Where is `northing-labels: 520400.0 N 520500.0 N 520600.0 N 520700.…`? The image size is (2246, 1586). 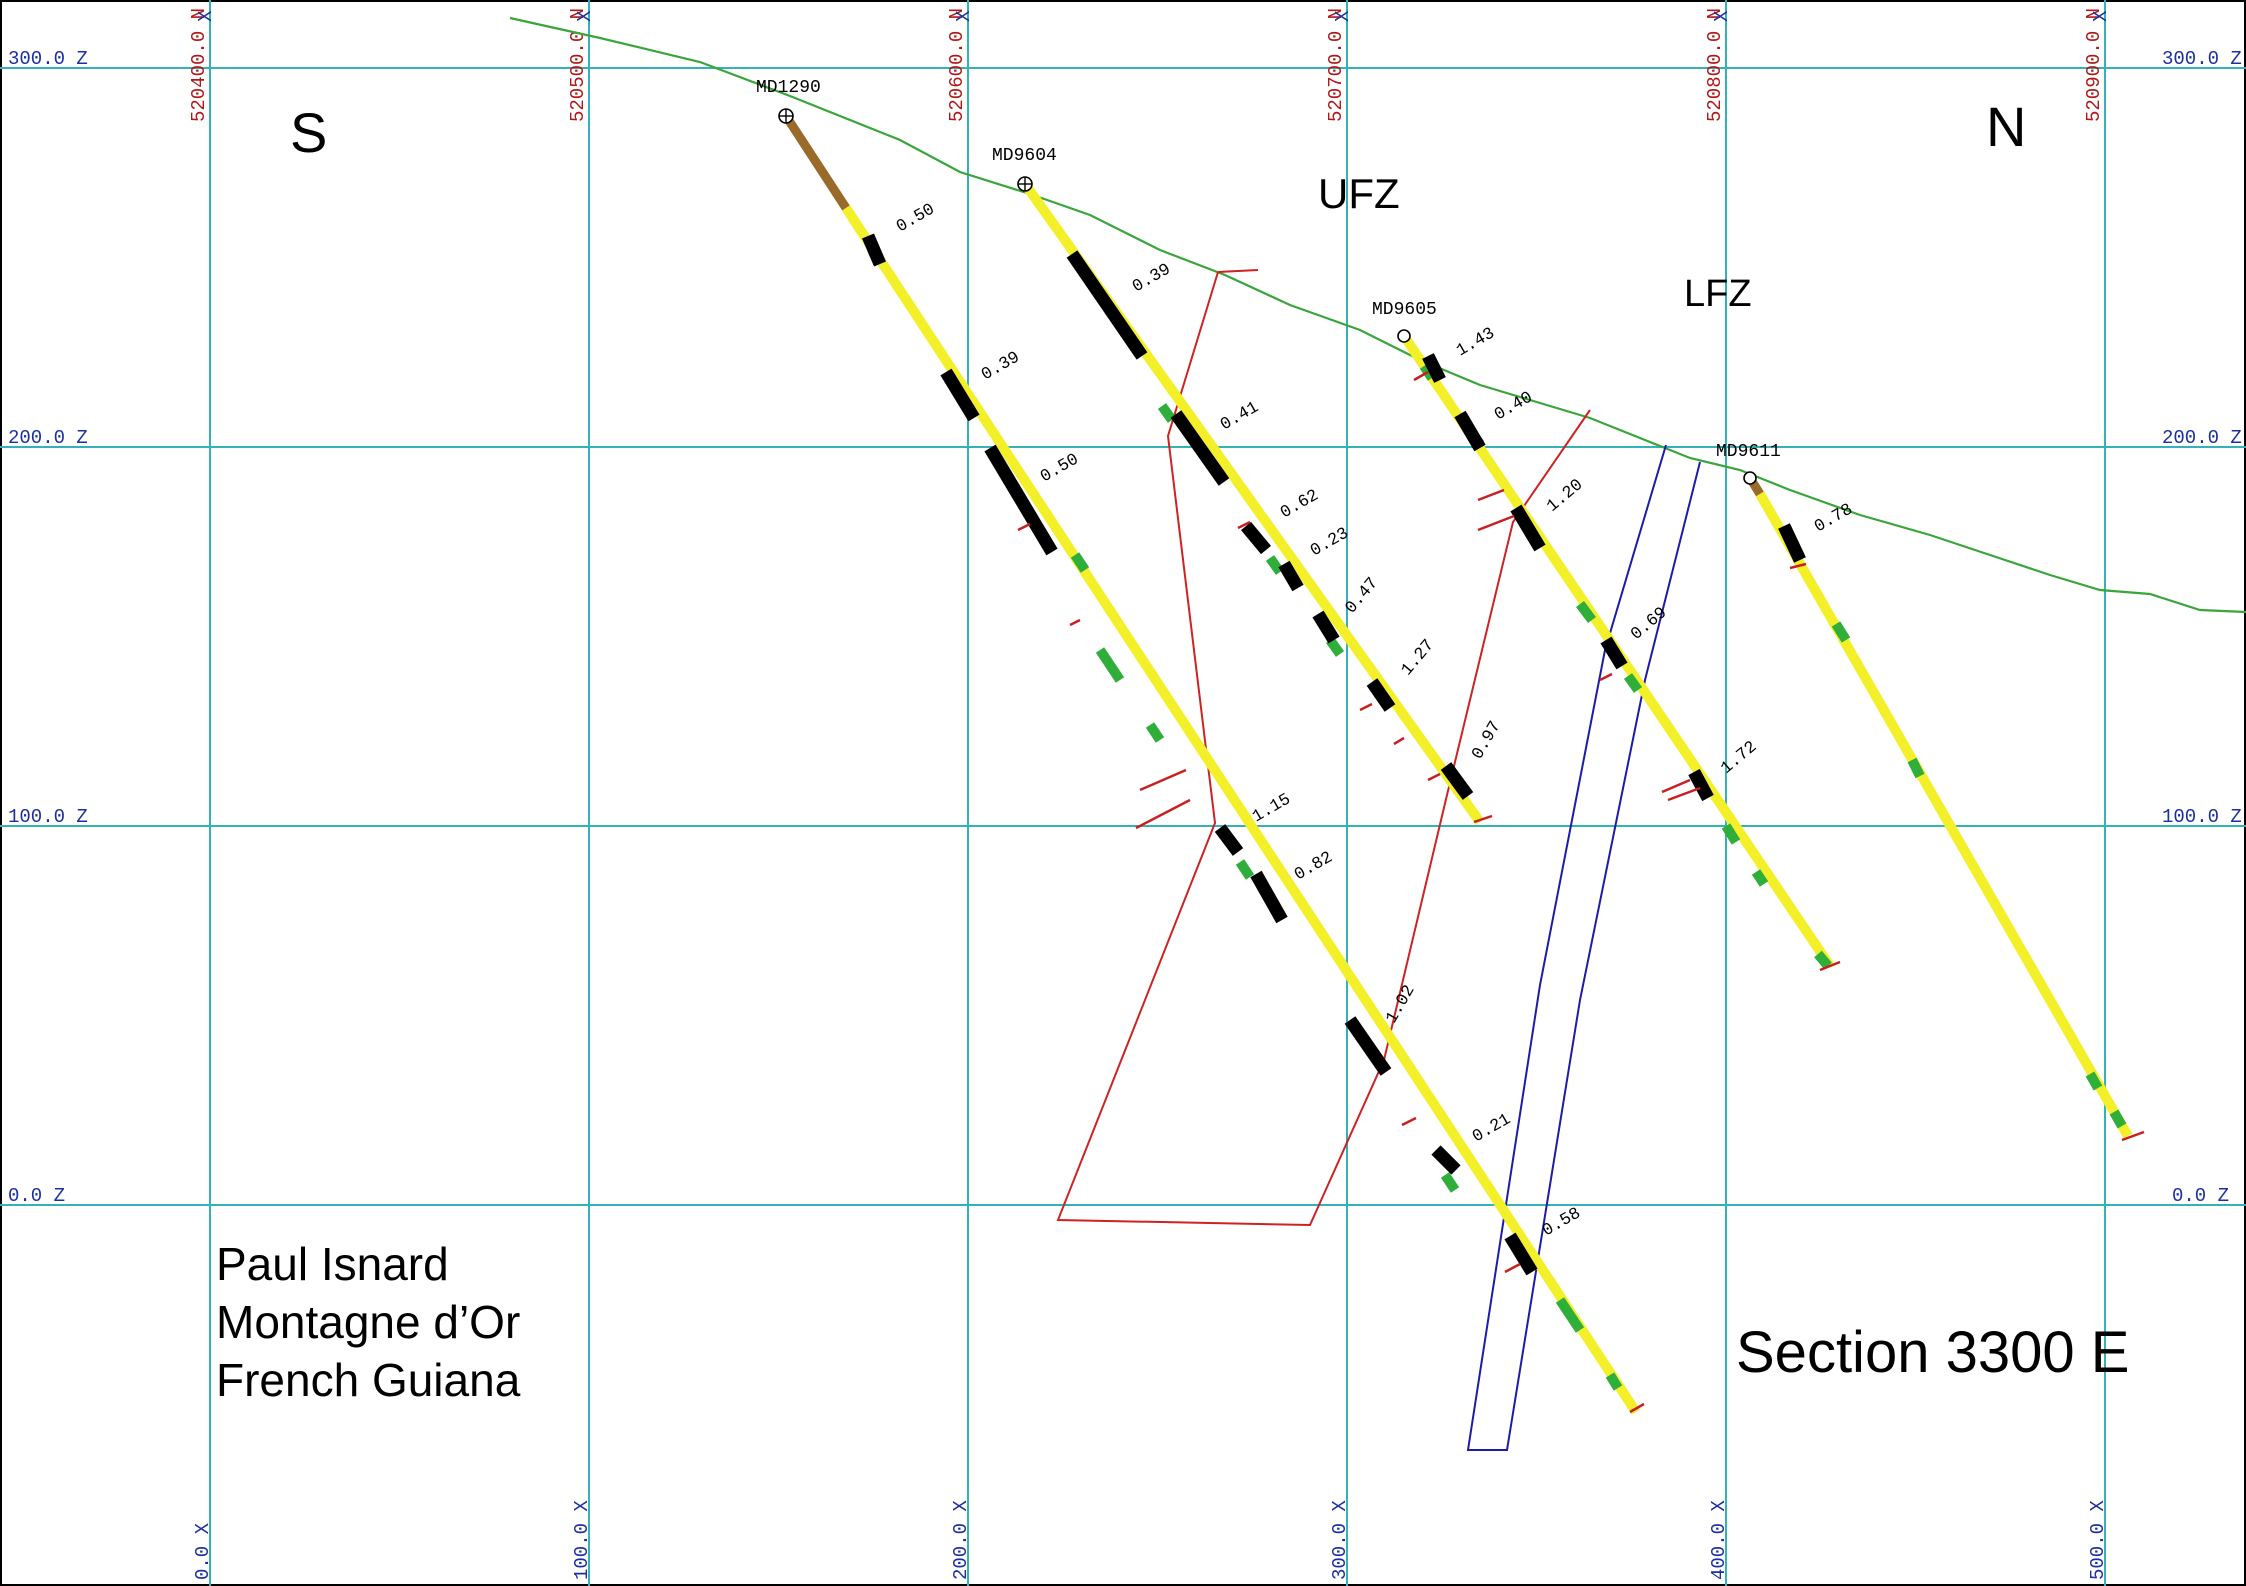
northing-labels: 520400.0 N 520500.0 N 520600.0 N 520700.… is located at coordinates (1146, 65).